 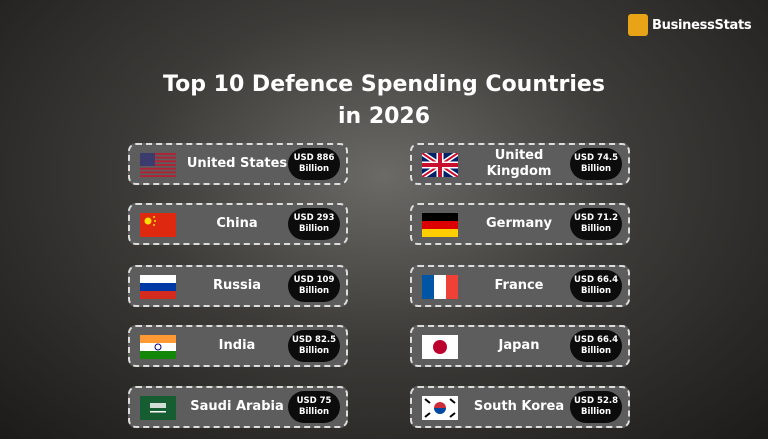 I want to click on spending-pill: USD 75 Billion, so click(x=314, y=407).